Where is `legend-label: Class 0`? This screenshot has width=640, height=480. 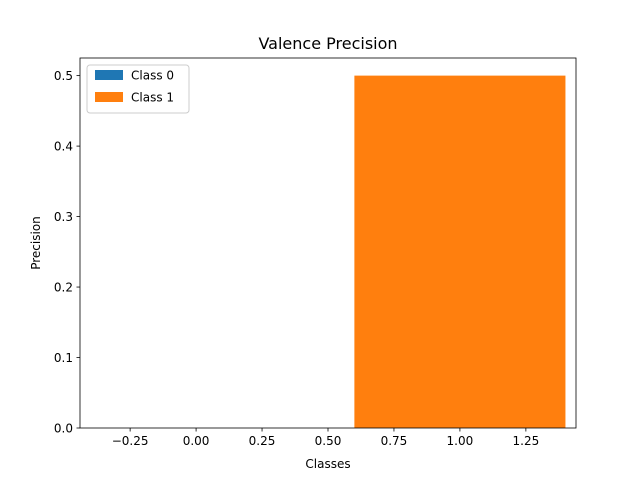 legend-label: Class 0 is located at coordinates (152, 76).